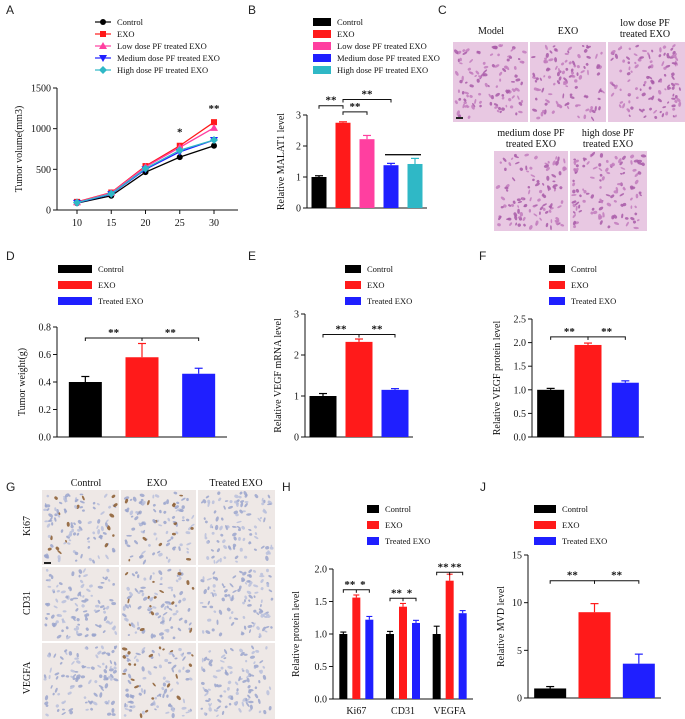 The width and height of the screenshot is (685, 719). Describe the element at coordinates (180, 133) in the screenshot. I see `significance-label: *` at that location.